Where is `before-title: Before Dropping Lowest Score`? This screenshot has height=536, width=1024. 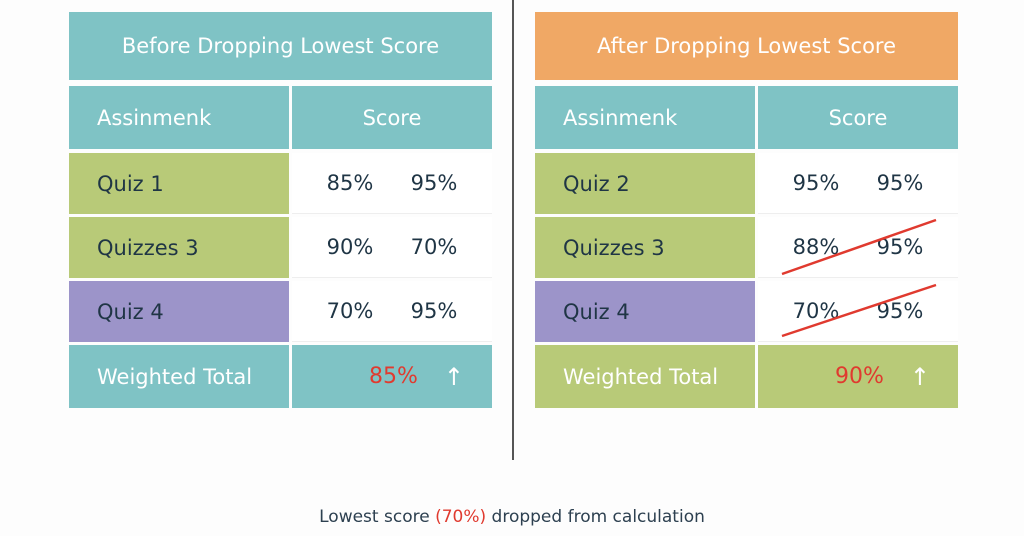
before-title: Before Dropping Lowest Score is located at coordinates (280, 46).